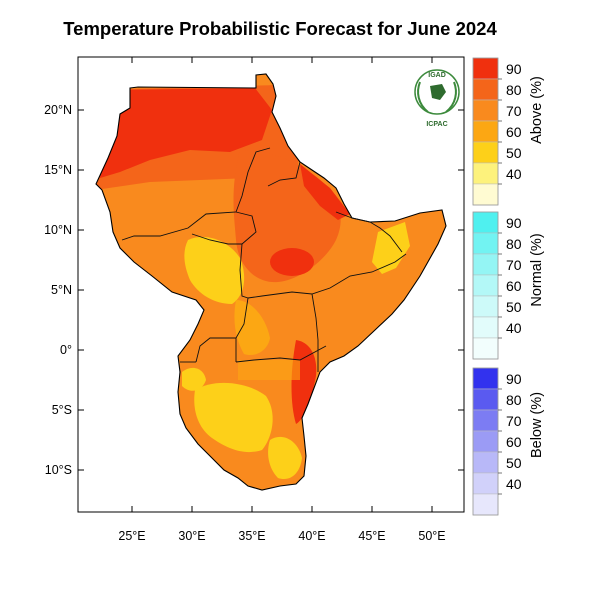 This screenshot has width=600, height=600. What do you see at coordinates (431, 536) in the screenshot?
I see `lon-label: 50°E` at bounding box center [431, 536].